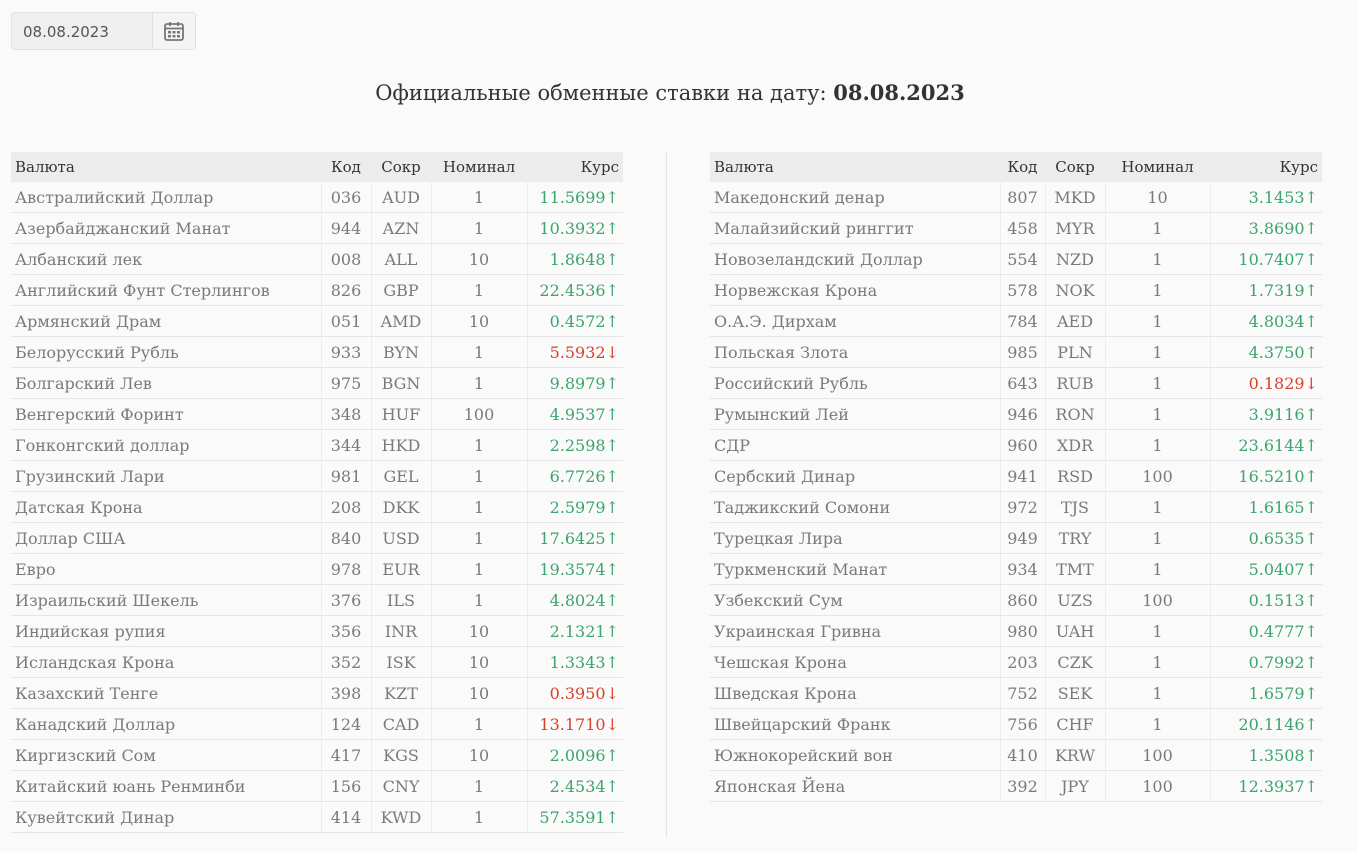 This screenshot has width=1358, height=852. Describe the element at coordinates (1075, 167) in the screenshot. I see `header-cell: Сокр` at that location.